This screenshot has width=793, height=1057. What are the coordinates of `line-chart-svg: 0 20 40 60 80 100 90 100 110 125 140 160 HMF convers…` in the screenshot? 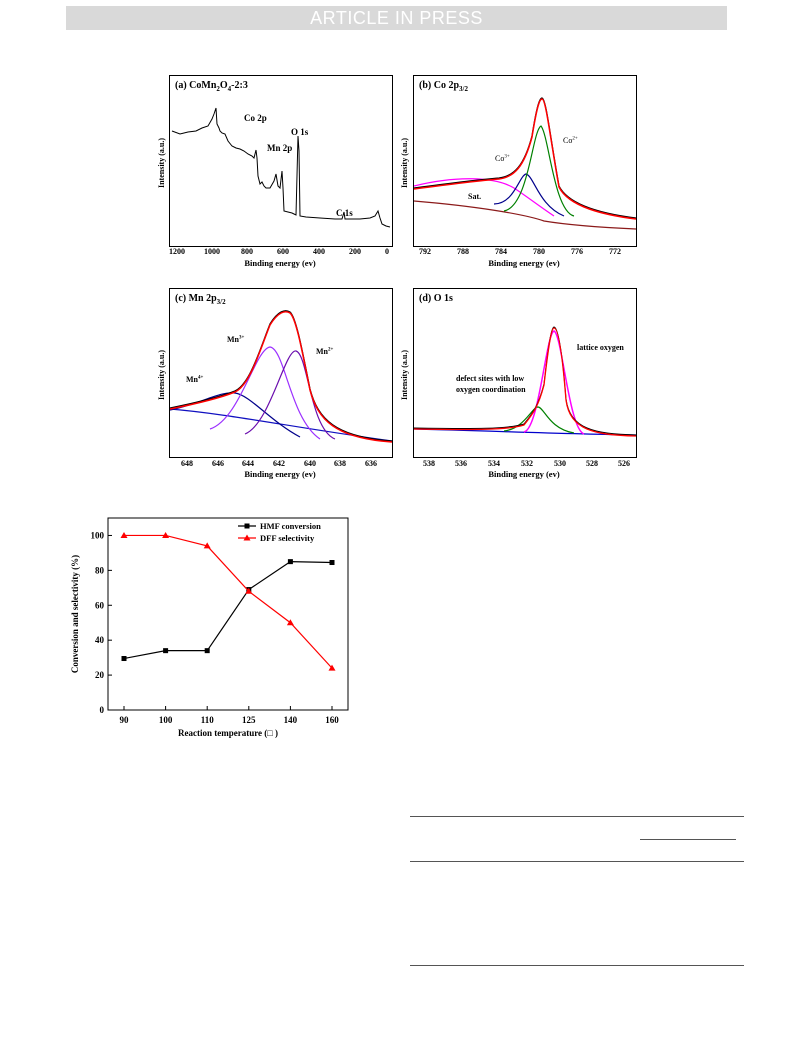 It's located at (209, 627).